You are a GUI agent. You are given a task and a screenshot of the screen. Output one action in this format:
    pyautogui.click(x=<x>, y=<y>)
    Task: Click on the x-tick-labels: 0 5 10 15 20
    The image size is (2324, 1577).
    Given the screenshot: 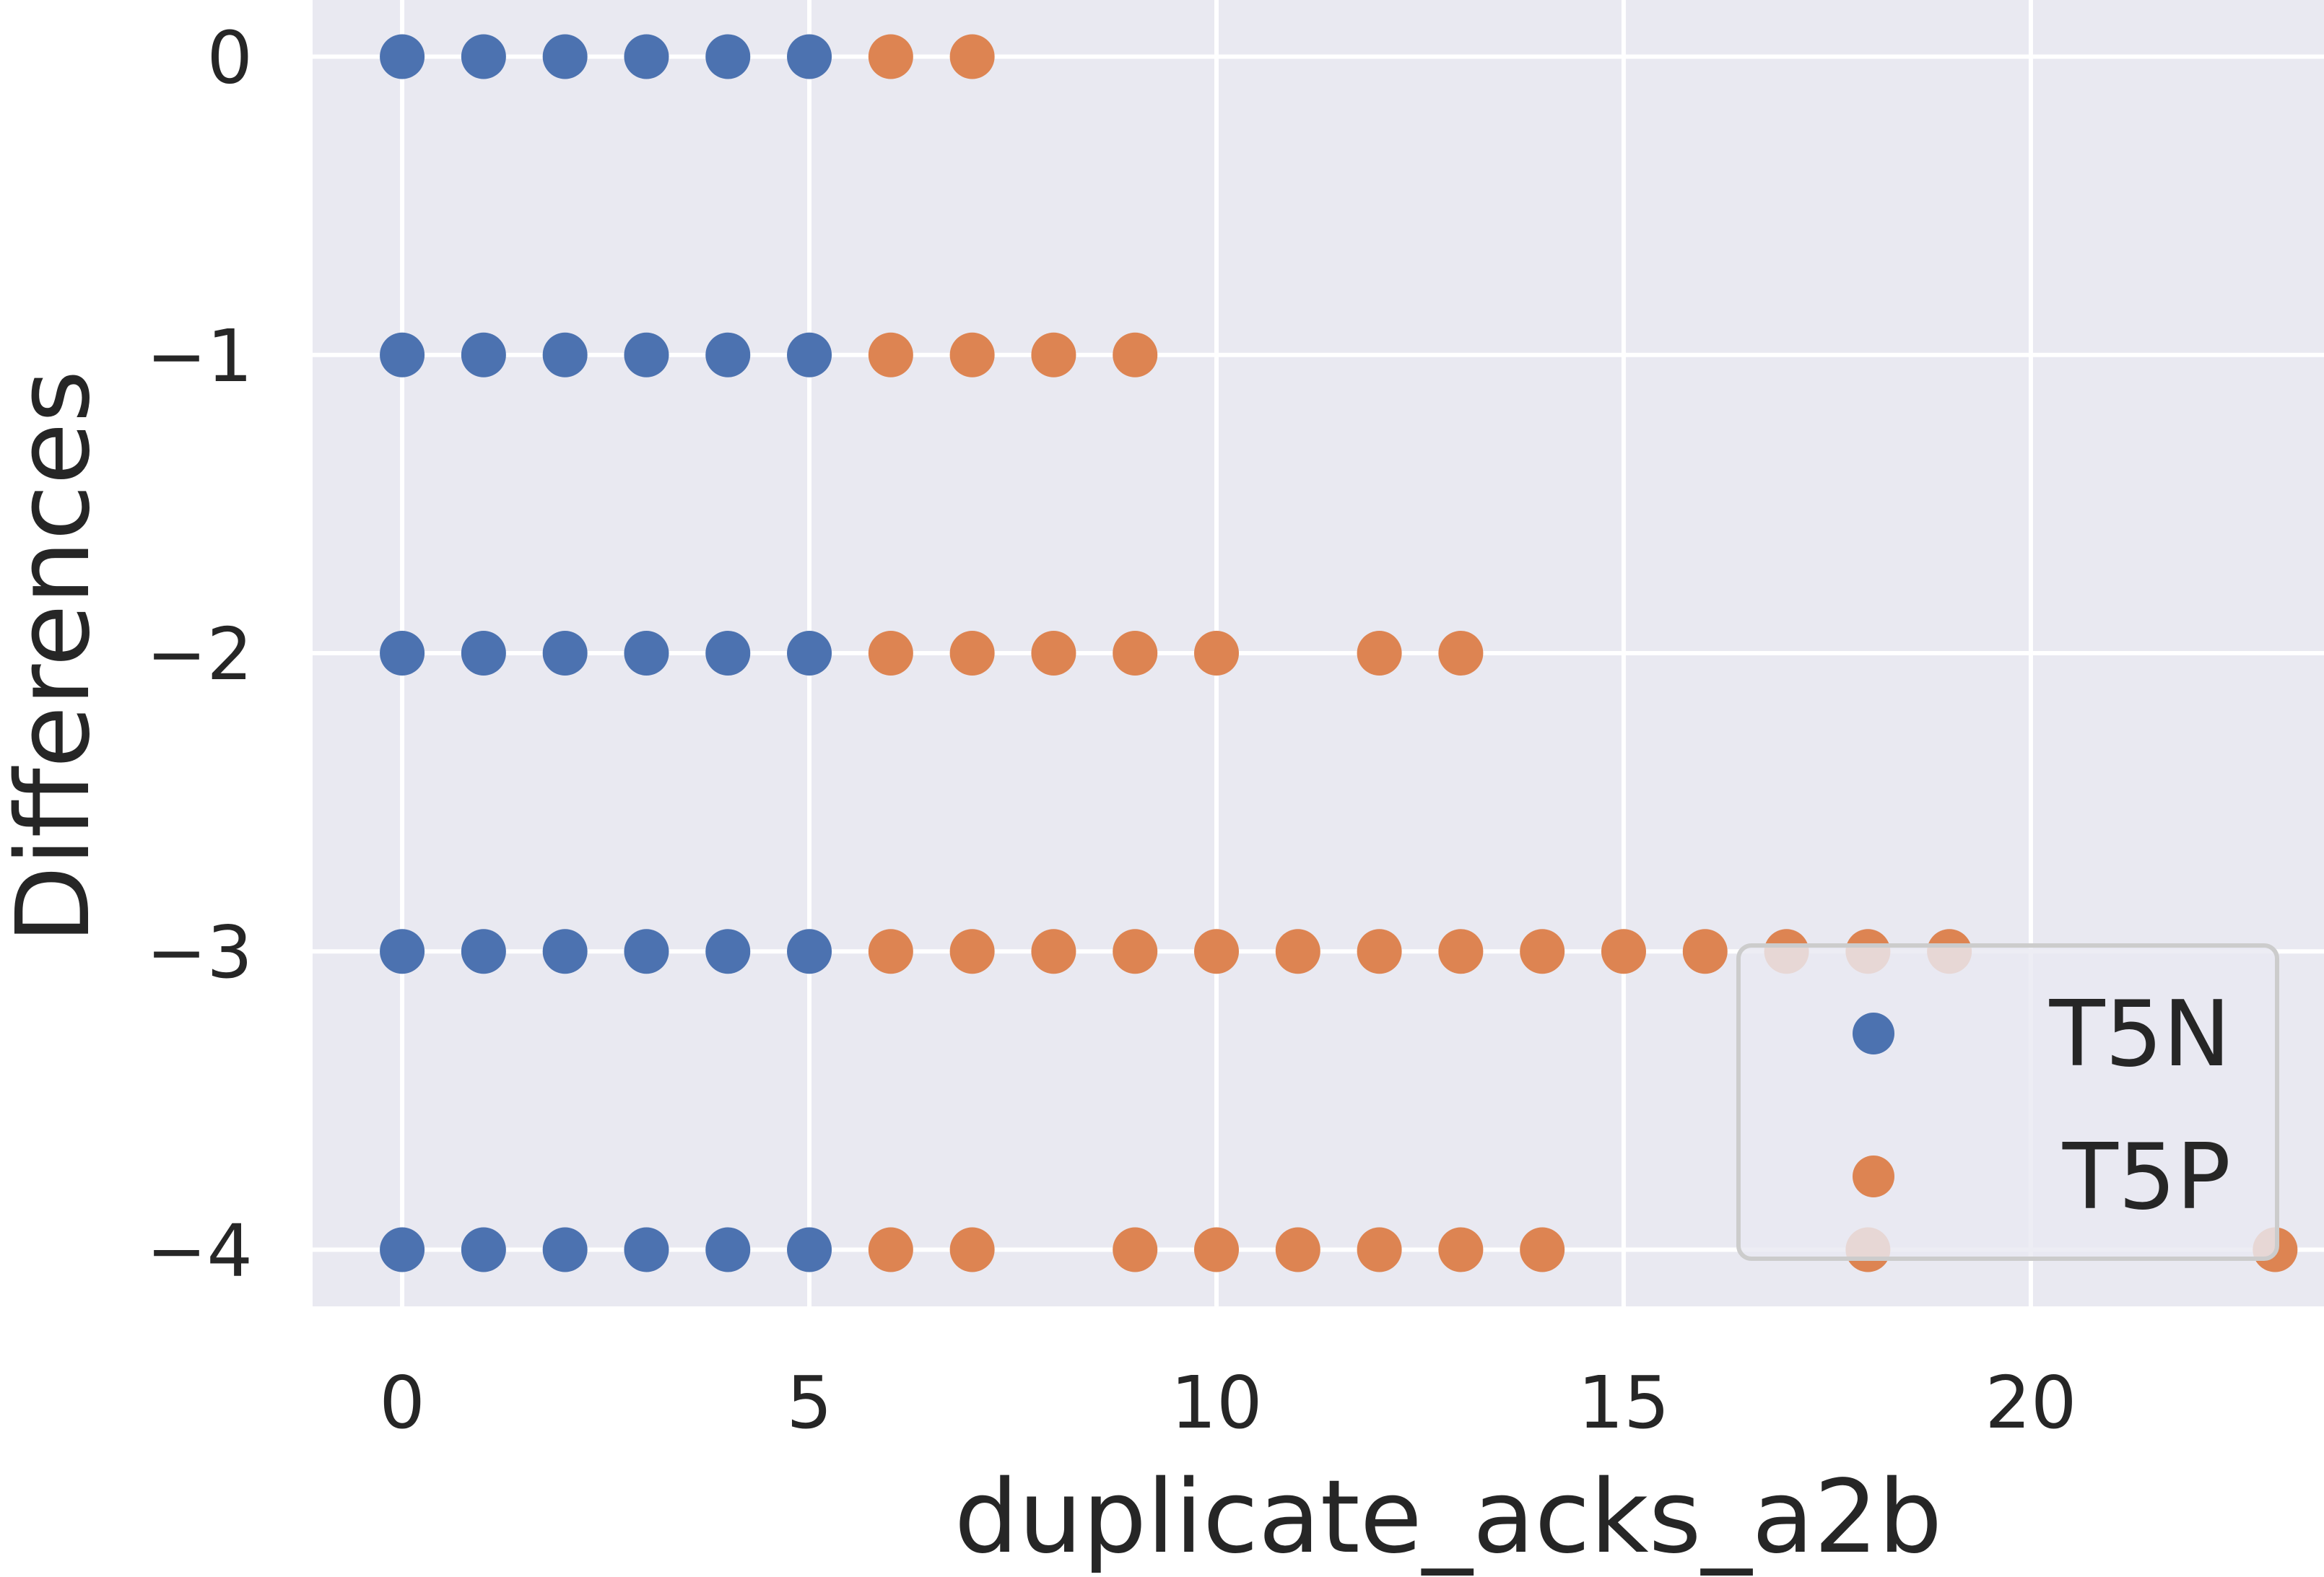 What is the action you would take?
    pyautogui.click(x=1227, y=1402)
    